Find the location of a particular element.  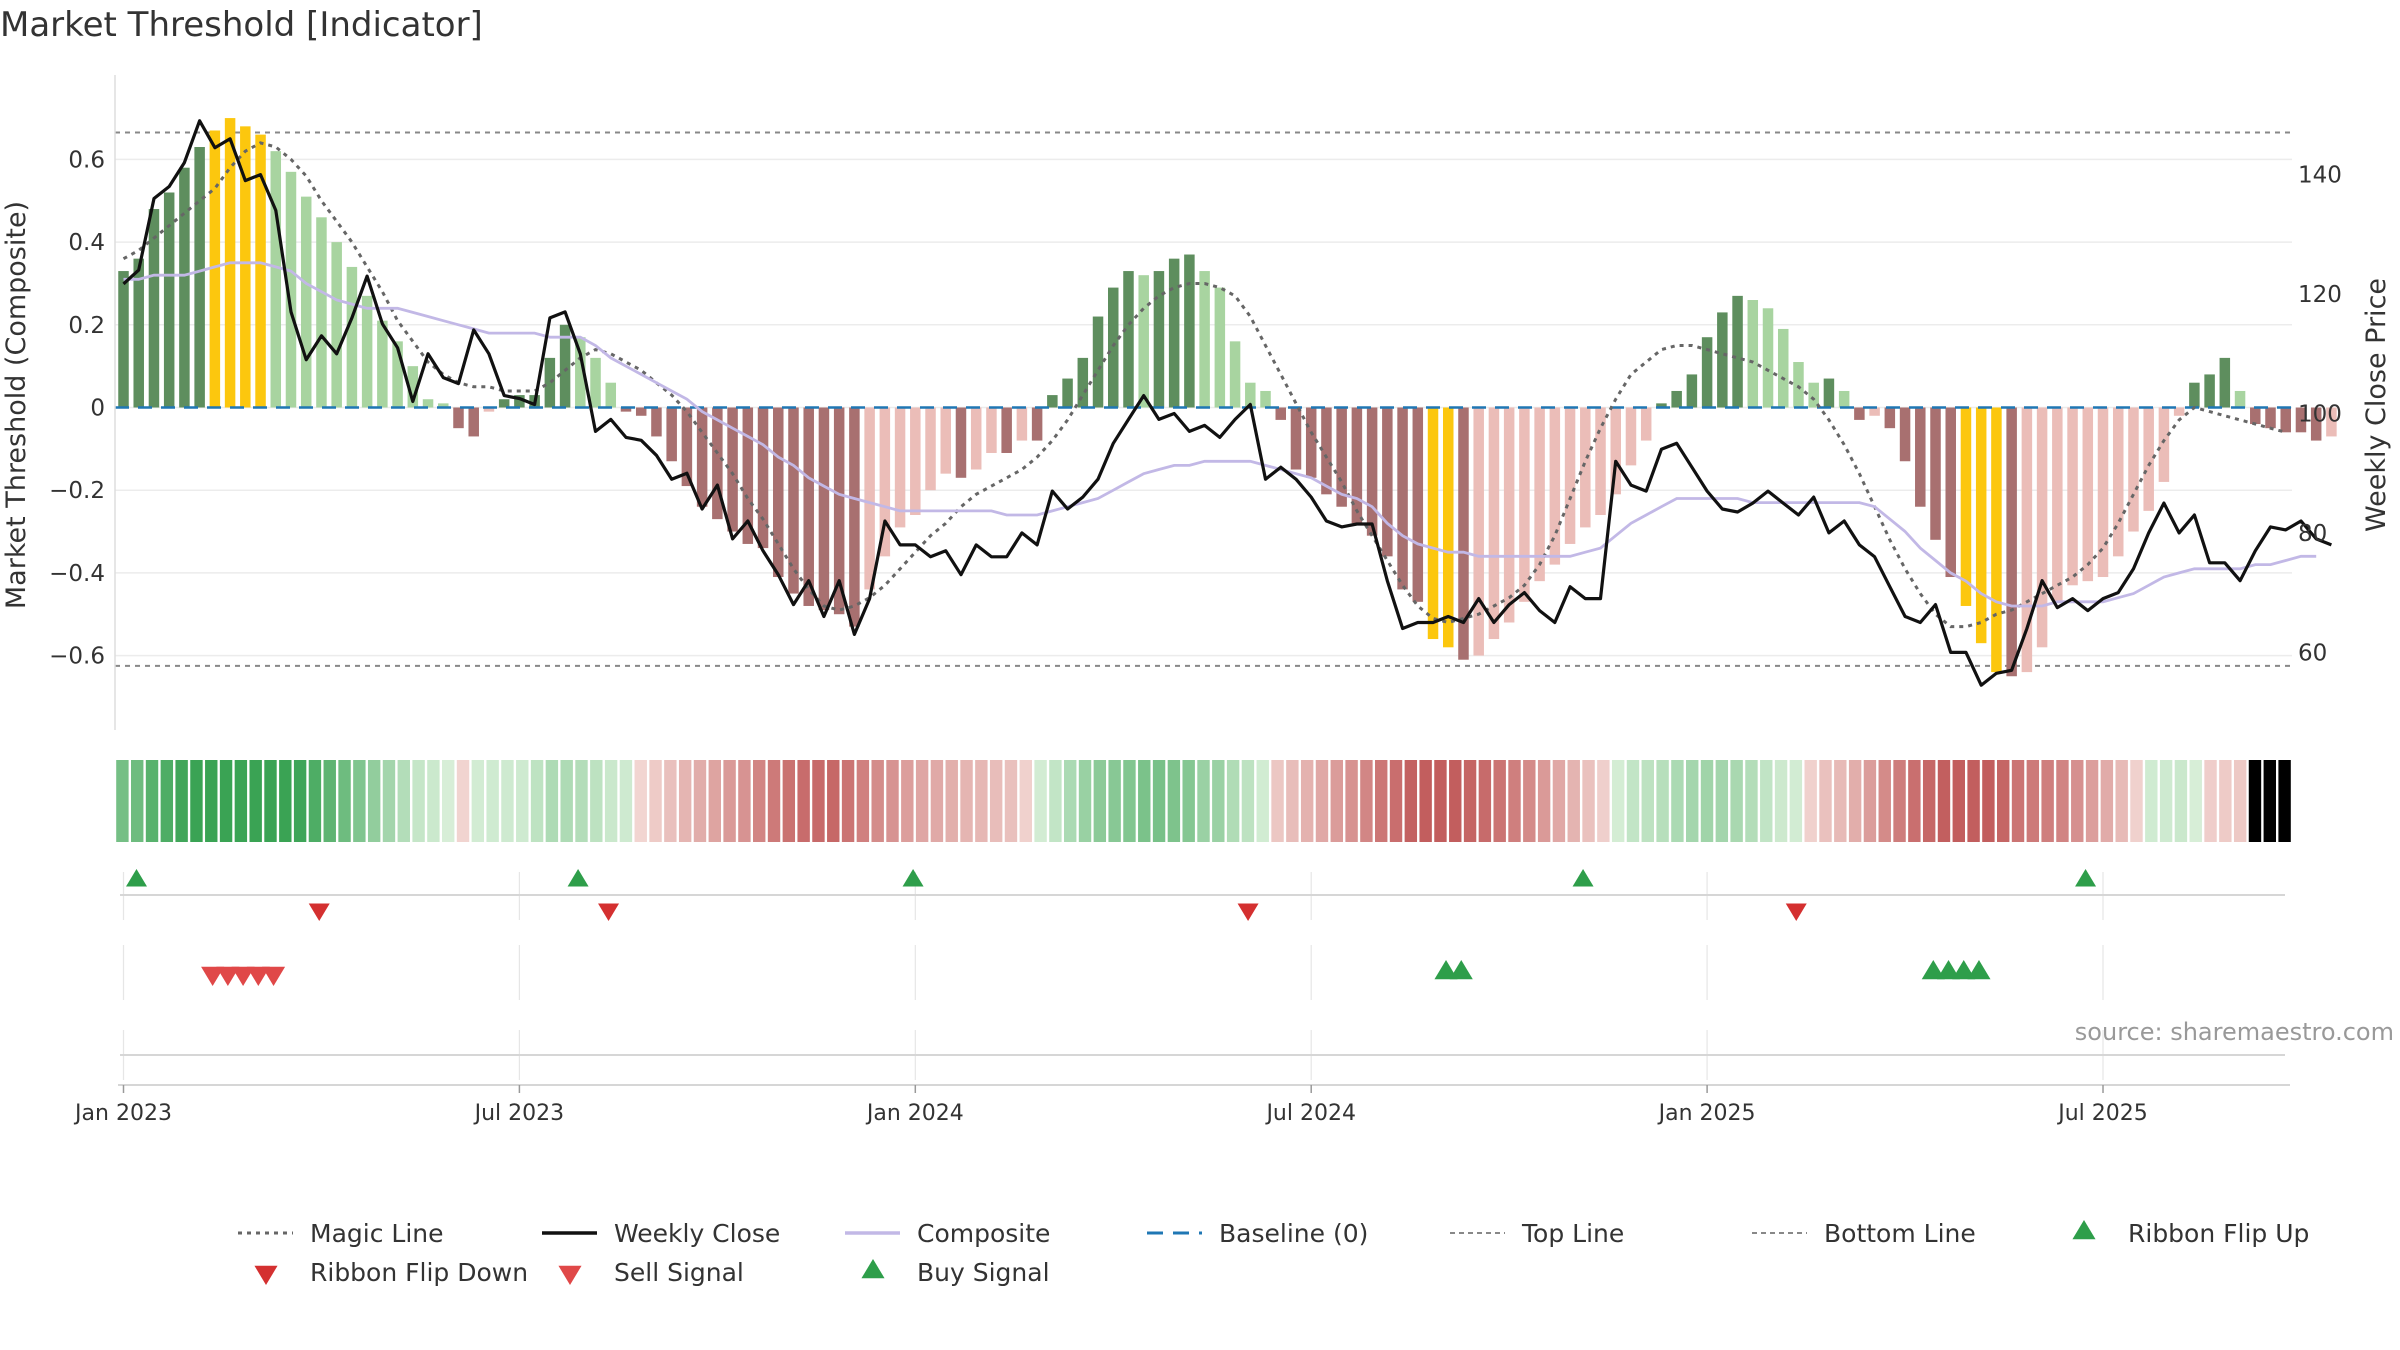

signal-panel is located at coordinates (1204, 977).